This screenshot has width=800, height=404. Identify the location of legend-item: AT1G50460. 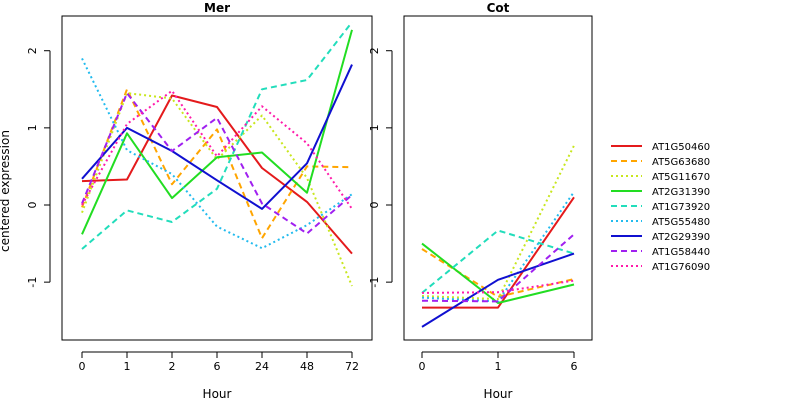
(660, 147).